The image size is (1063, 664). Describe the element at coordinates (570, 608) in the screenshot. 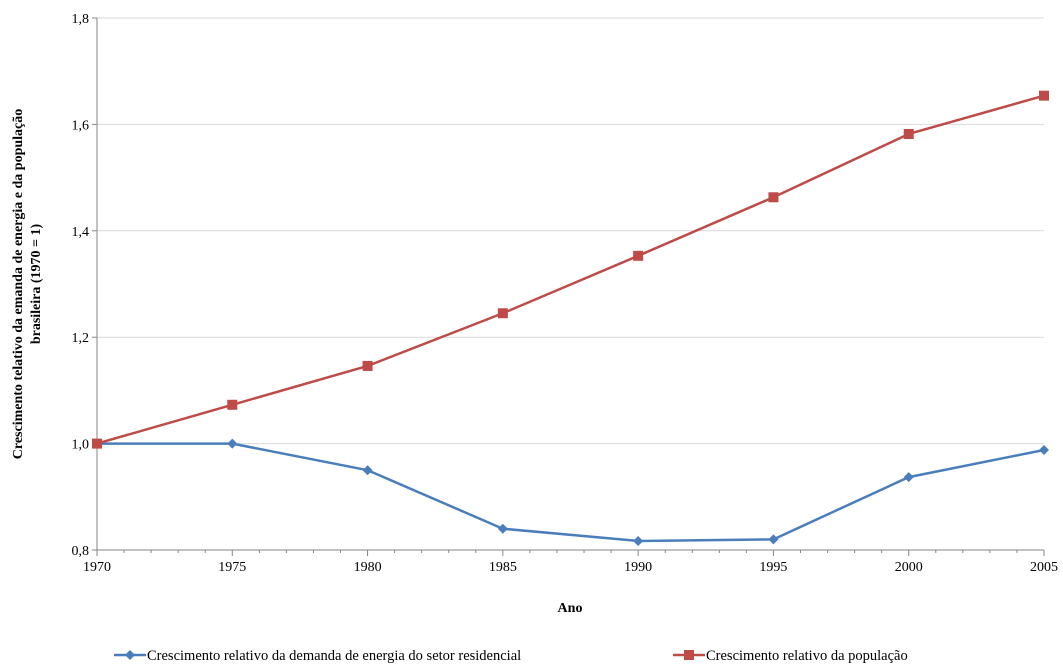

I see `x-axis-title: Ano` at that location.